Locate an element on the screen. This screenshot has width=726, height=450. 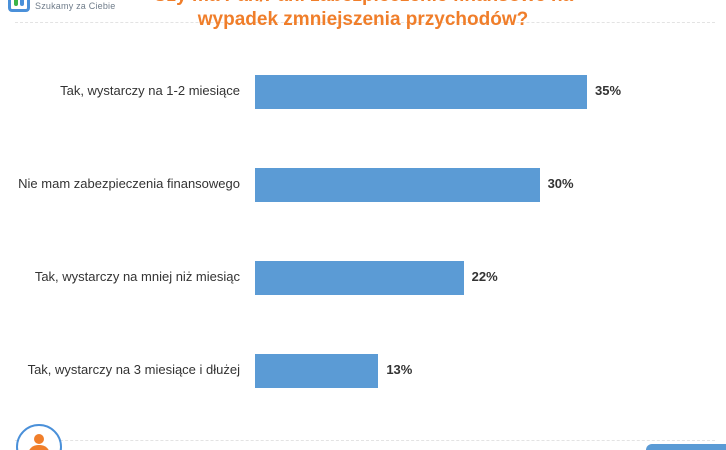
value-label: 30% is located at coordinates (560, 183).